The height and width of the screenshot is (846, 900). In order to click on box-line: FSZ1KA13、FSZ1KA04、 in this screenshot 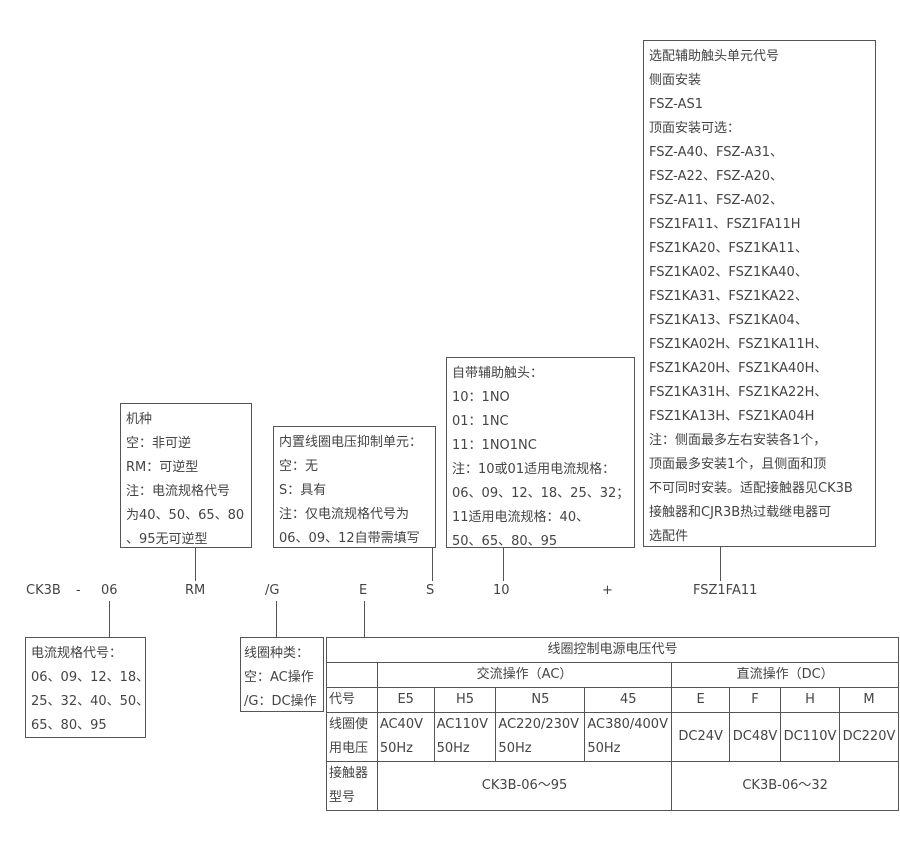, I will do `click(728, 320)`.